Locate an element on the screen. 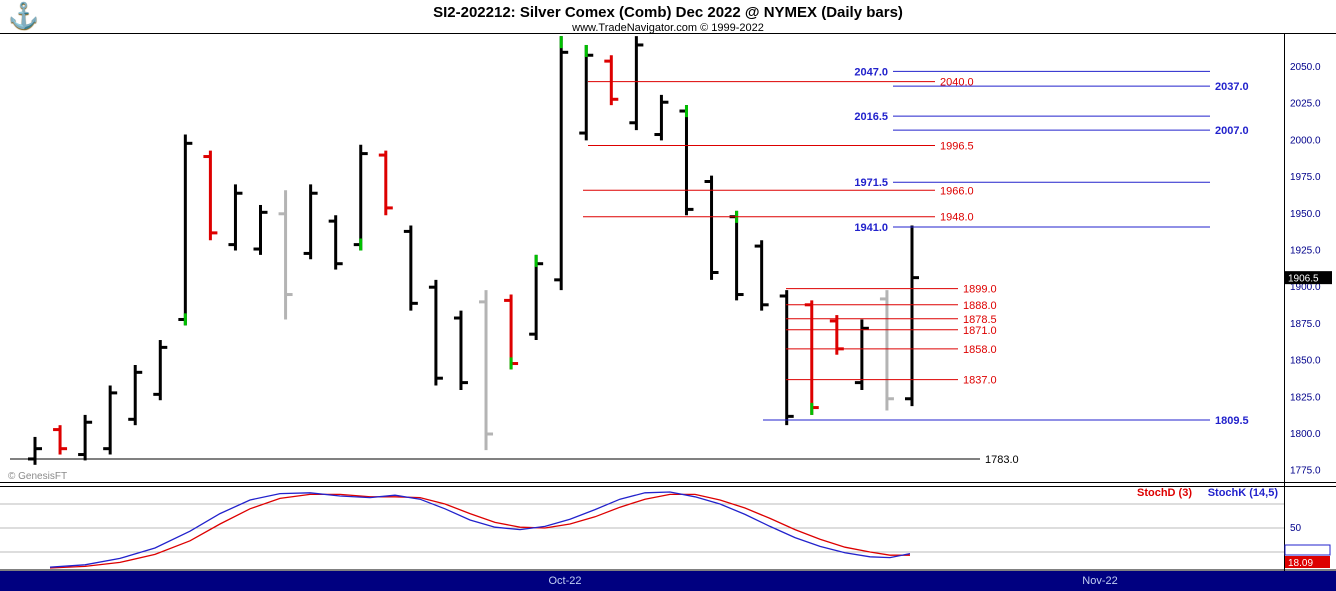 The height and width of the screenshot is (591, 1336). date-label-nov: Nov-22 is located at coordinates (1100, 581).